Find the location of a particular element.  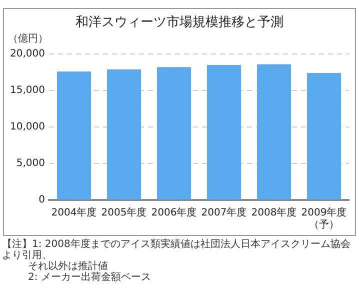

y-tick-label: 10,000 is located at coordinates (27, 127).